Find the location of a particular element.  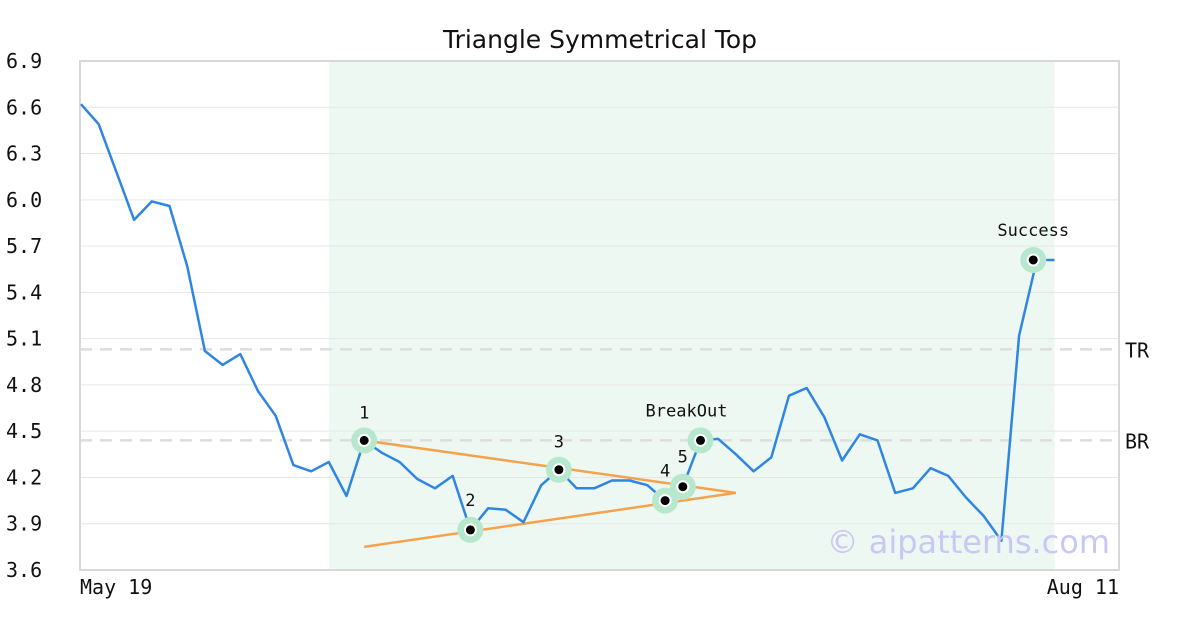

chart-title: Triangle Symmetrical Top is located at coordinates (599, 39).